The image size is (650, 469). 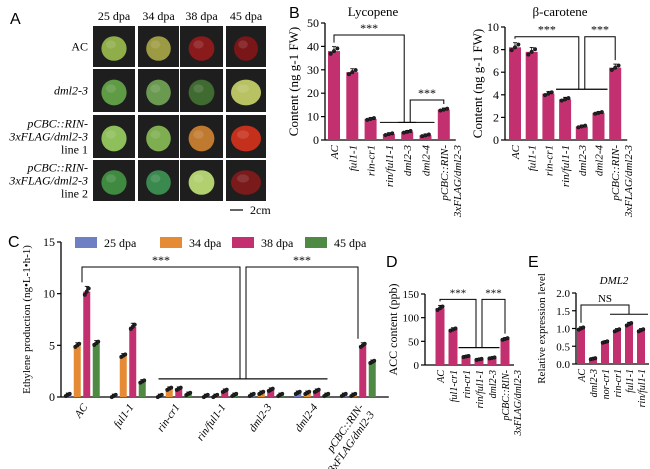 I want to click on y-axis-label: ACC content (ppb), so click(x=393, y=330).